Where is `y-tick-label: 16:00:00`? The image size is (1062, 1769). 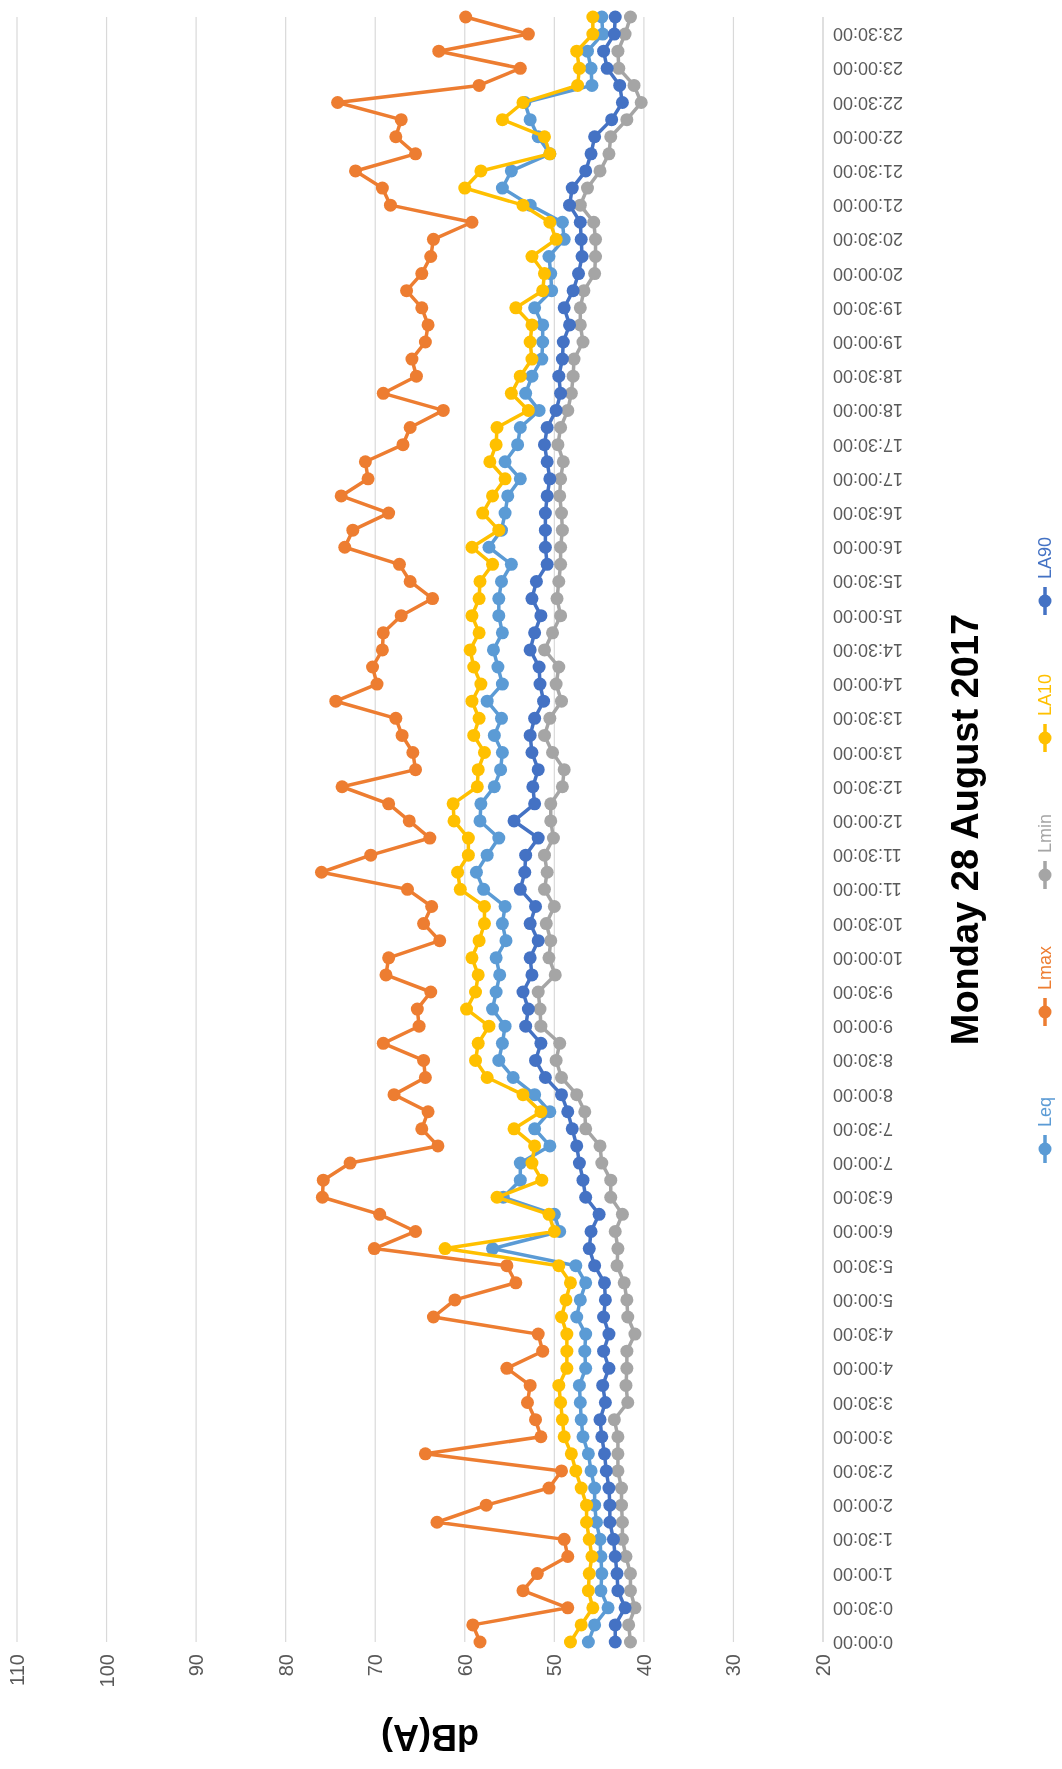 y-tick-label: 16:00:00 is located at coordinates (868, 547).